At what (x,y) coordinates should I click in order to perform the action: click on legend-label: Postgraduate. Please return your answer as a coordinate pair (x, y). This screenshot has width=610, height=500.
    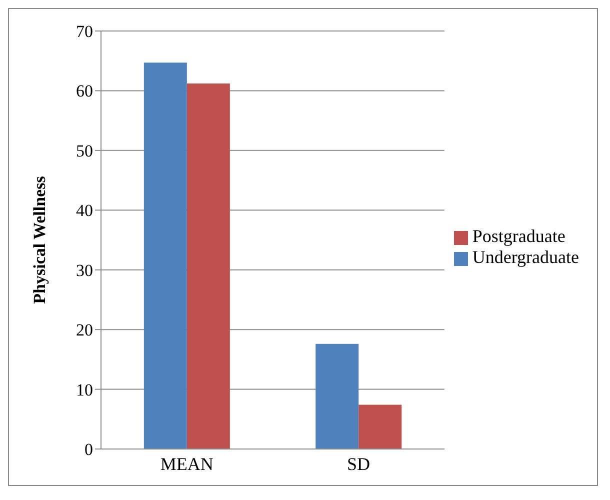
    Looking at the image, I should click on (519, 236).